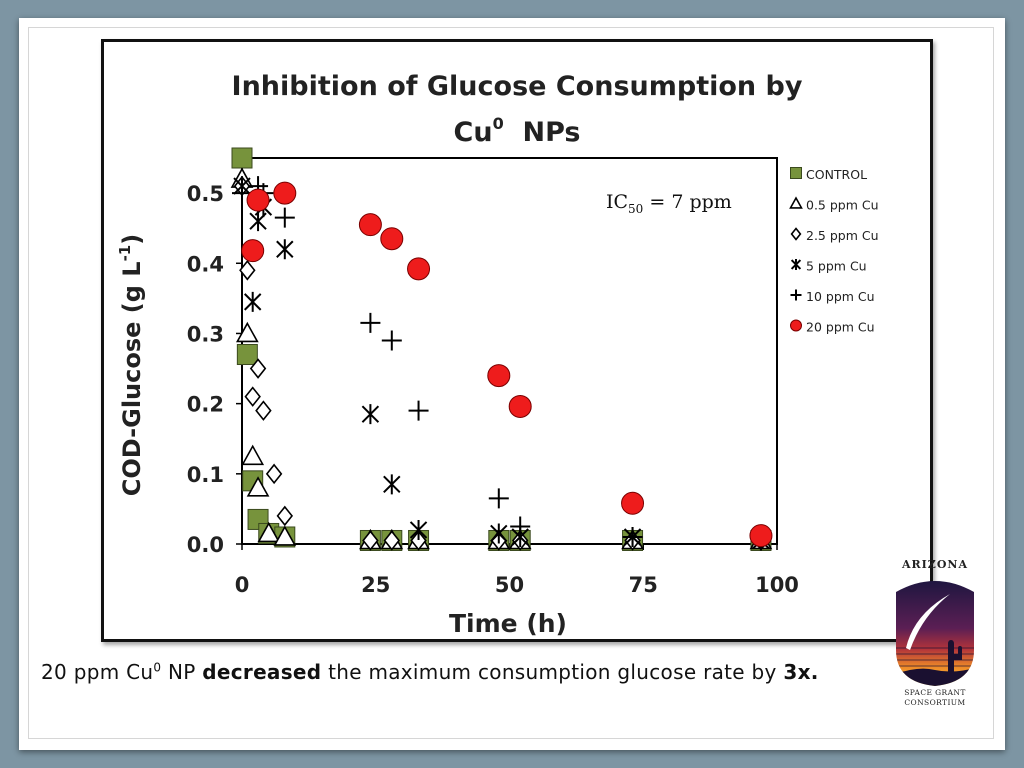 The width and height of the screenshot is (1024, 768). Describe the element at coordinates (205, 194) in the screenshot. I see `y-tick-label: 0.5` at that location.